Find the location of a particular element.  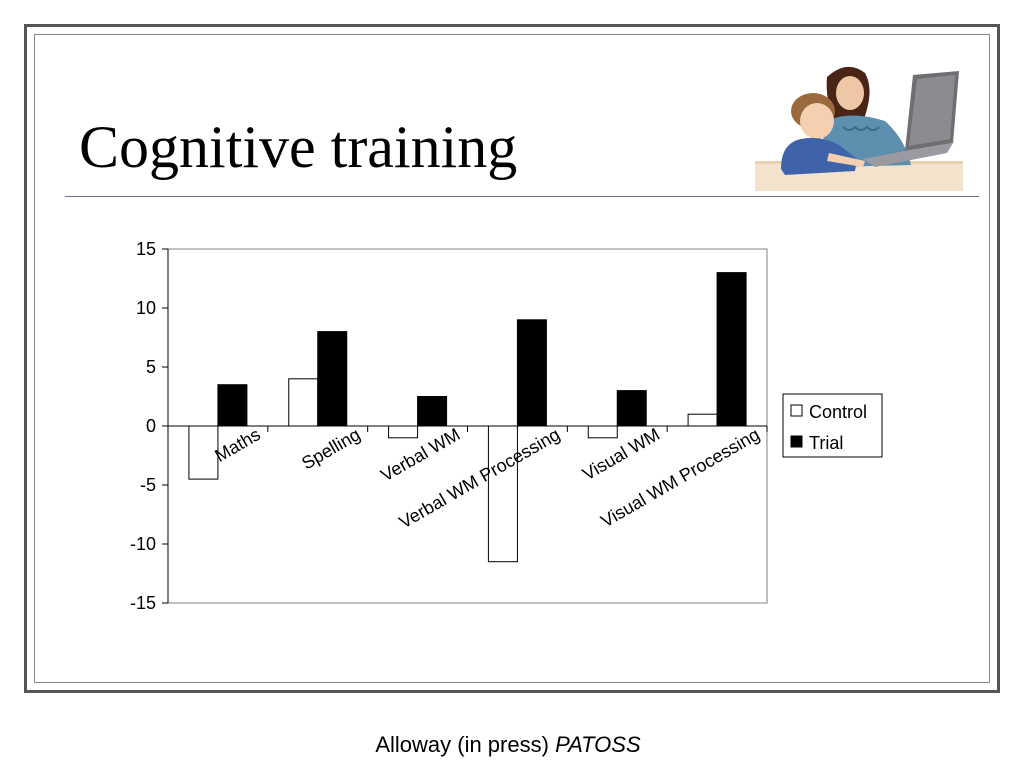

y-tick-label-3: 0 is located at coordinates (151, 426).